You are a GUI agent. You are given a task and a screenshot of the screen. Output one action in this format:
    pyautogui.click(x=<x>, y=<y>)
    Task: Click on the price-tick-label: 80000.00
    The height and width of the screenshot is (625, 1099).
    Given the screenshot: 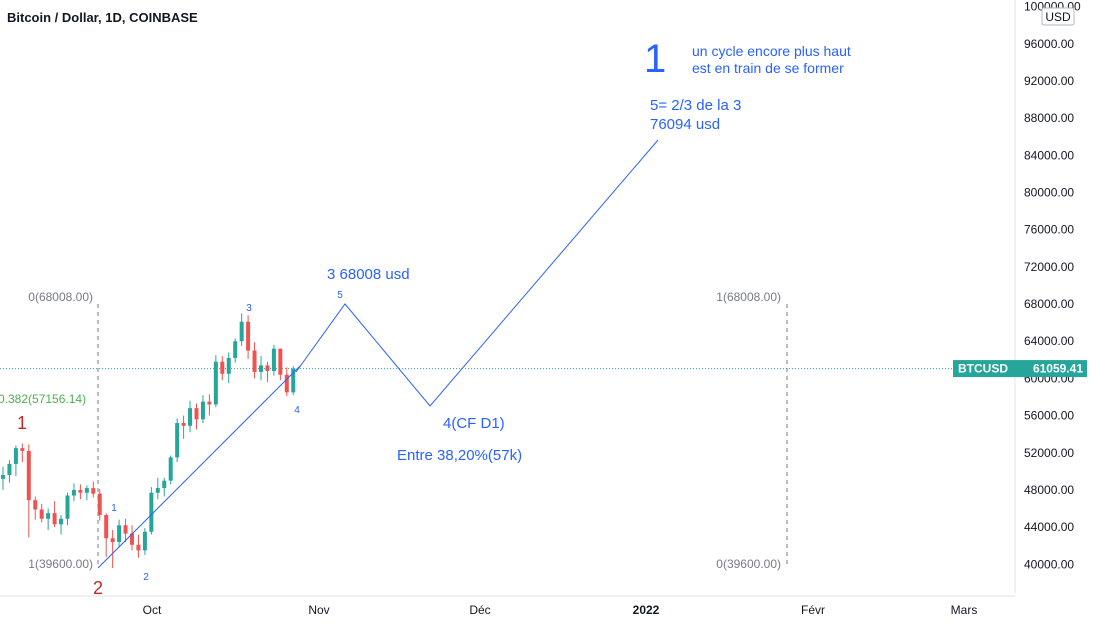 What is the action you would take?
    pyautogui.click(x=1049, y=193)
    